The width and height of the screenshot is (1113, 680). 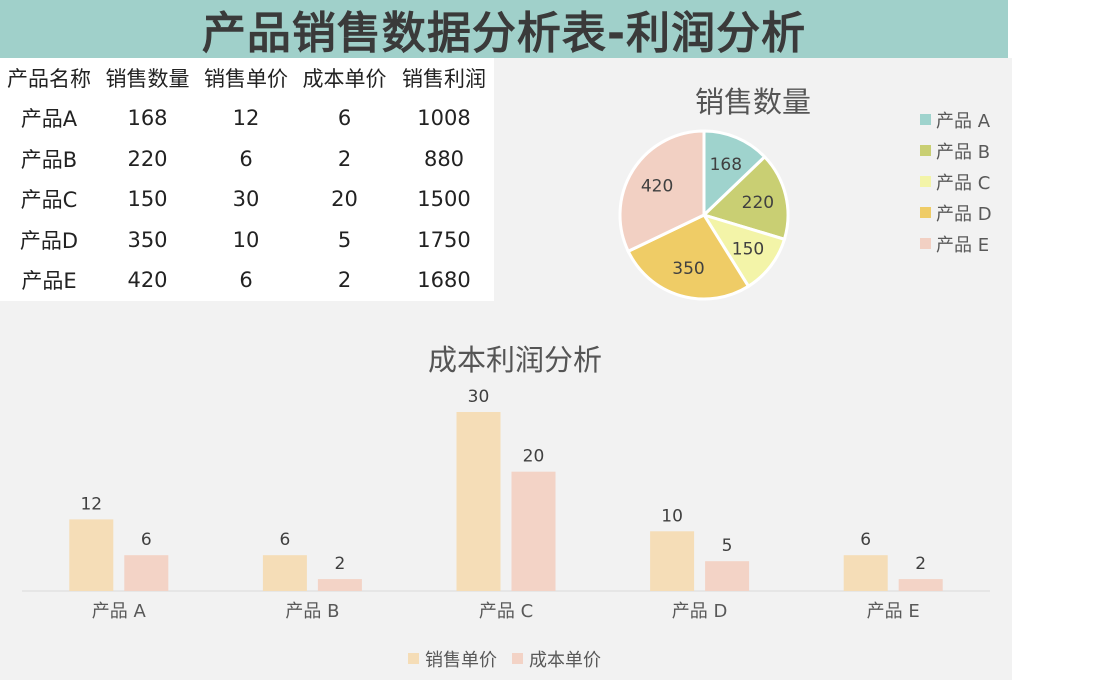 What do you see at coordinates (147, 239) in the screenshot?
I see `table-cell: 350` at bounding box center [147, 239].